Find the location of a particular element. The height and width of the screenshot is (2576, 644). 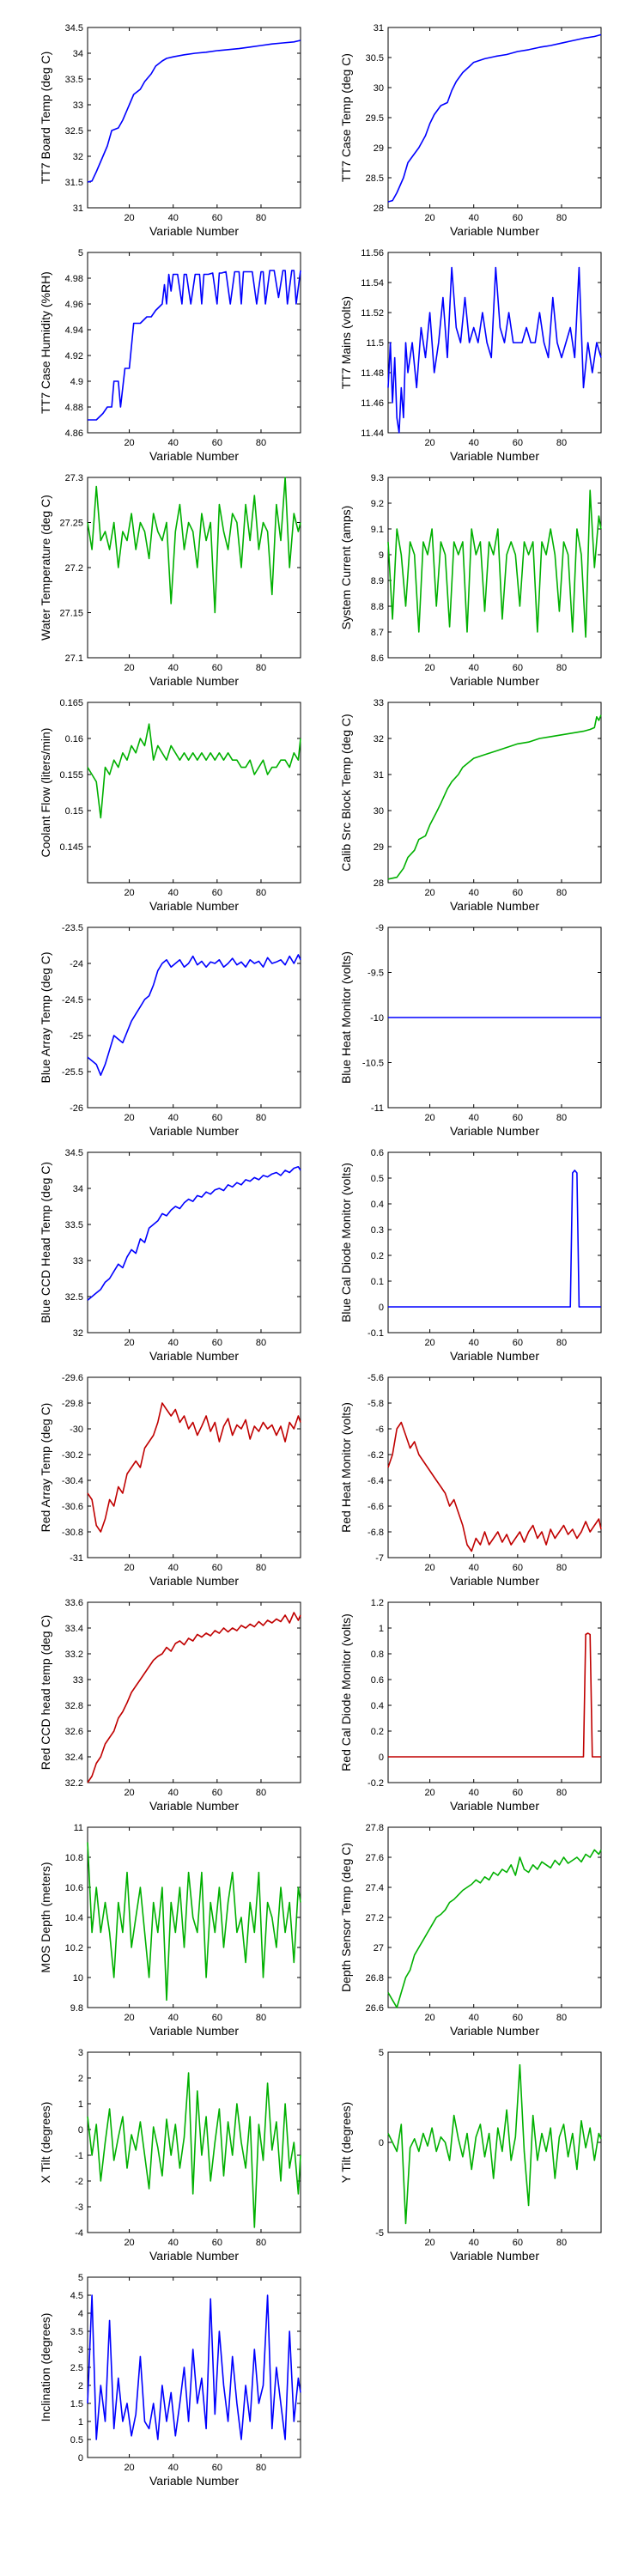

y-tick-label: -25.5 is located at coordinates (72, 1072).